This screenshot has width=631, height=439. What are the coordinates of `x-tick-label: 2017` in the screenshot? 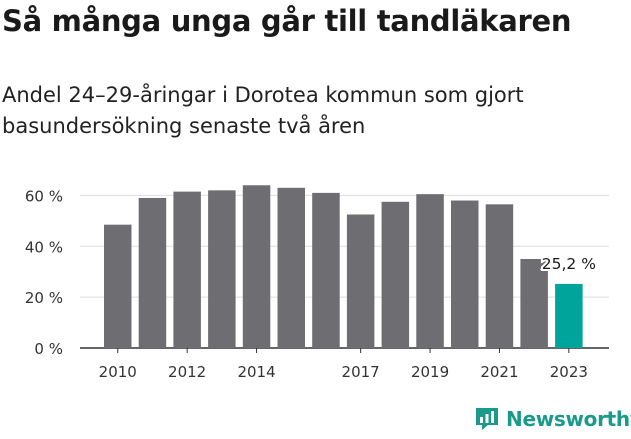 It's located at (361, 372).